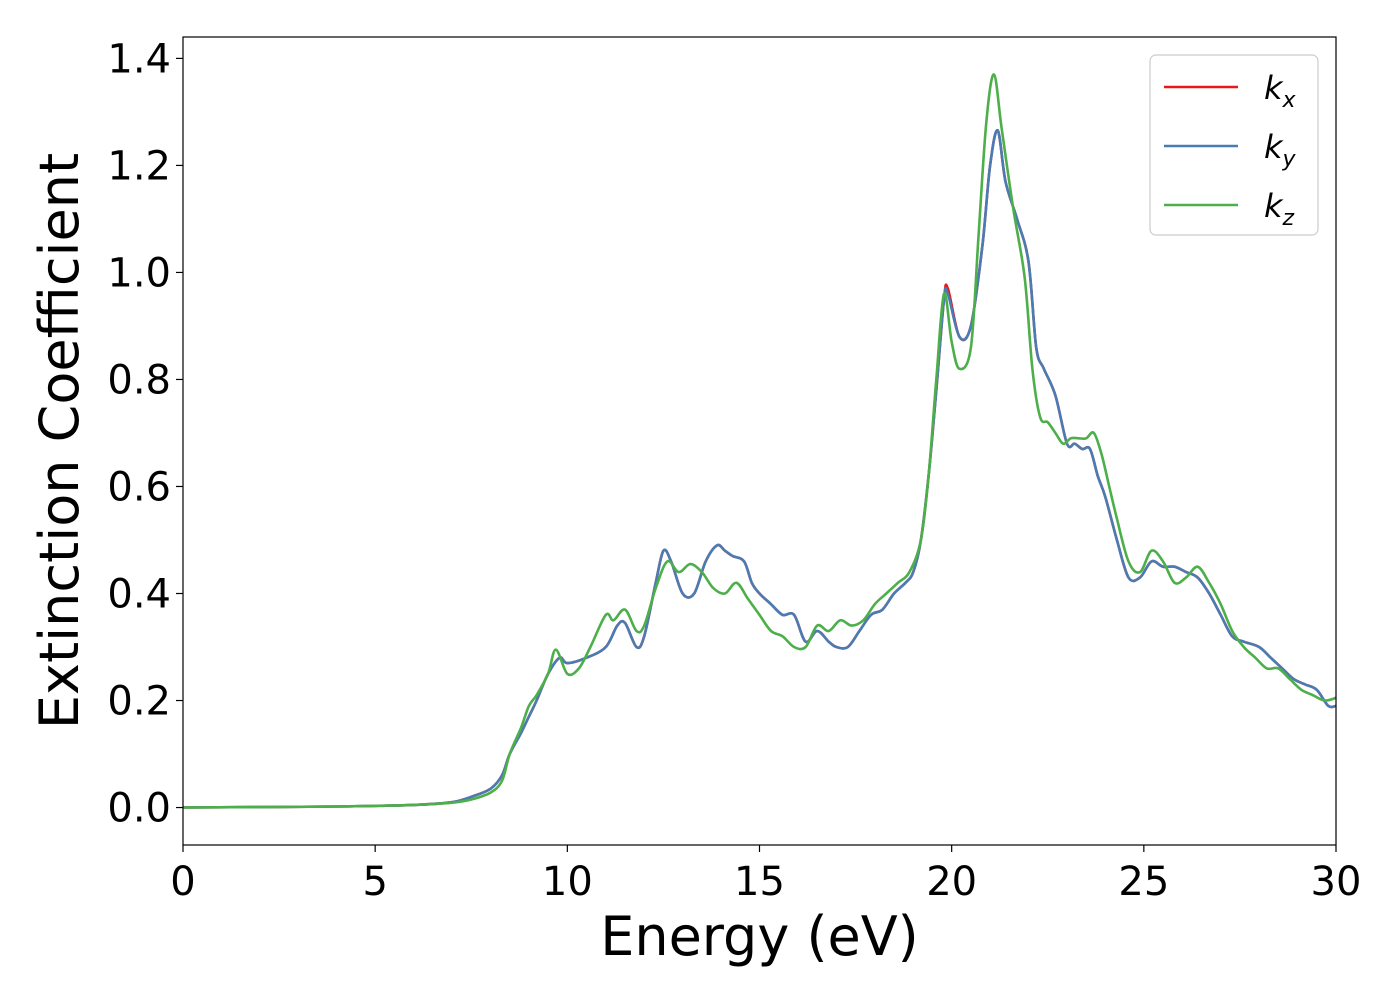 This screenshot has width=1400, height=1000. What do you see at coordinates (951, 882) in the screenshot?
I see `x-tick-label: 20` at bounding box center [951, 882].